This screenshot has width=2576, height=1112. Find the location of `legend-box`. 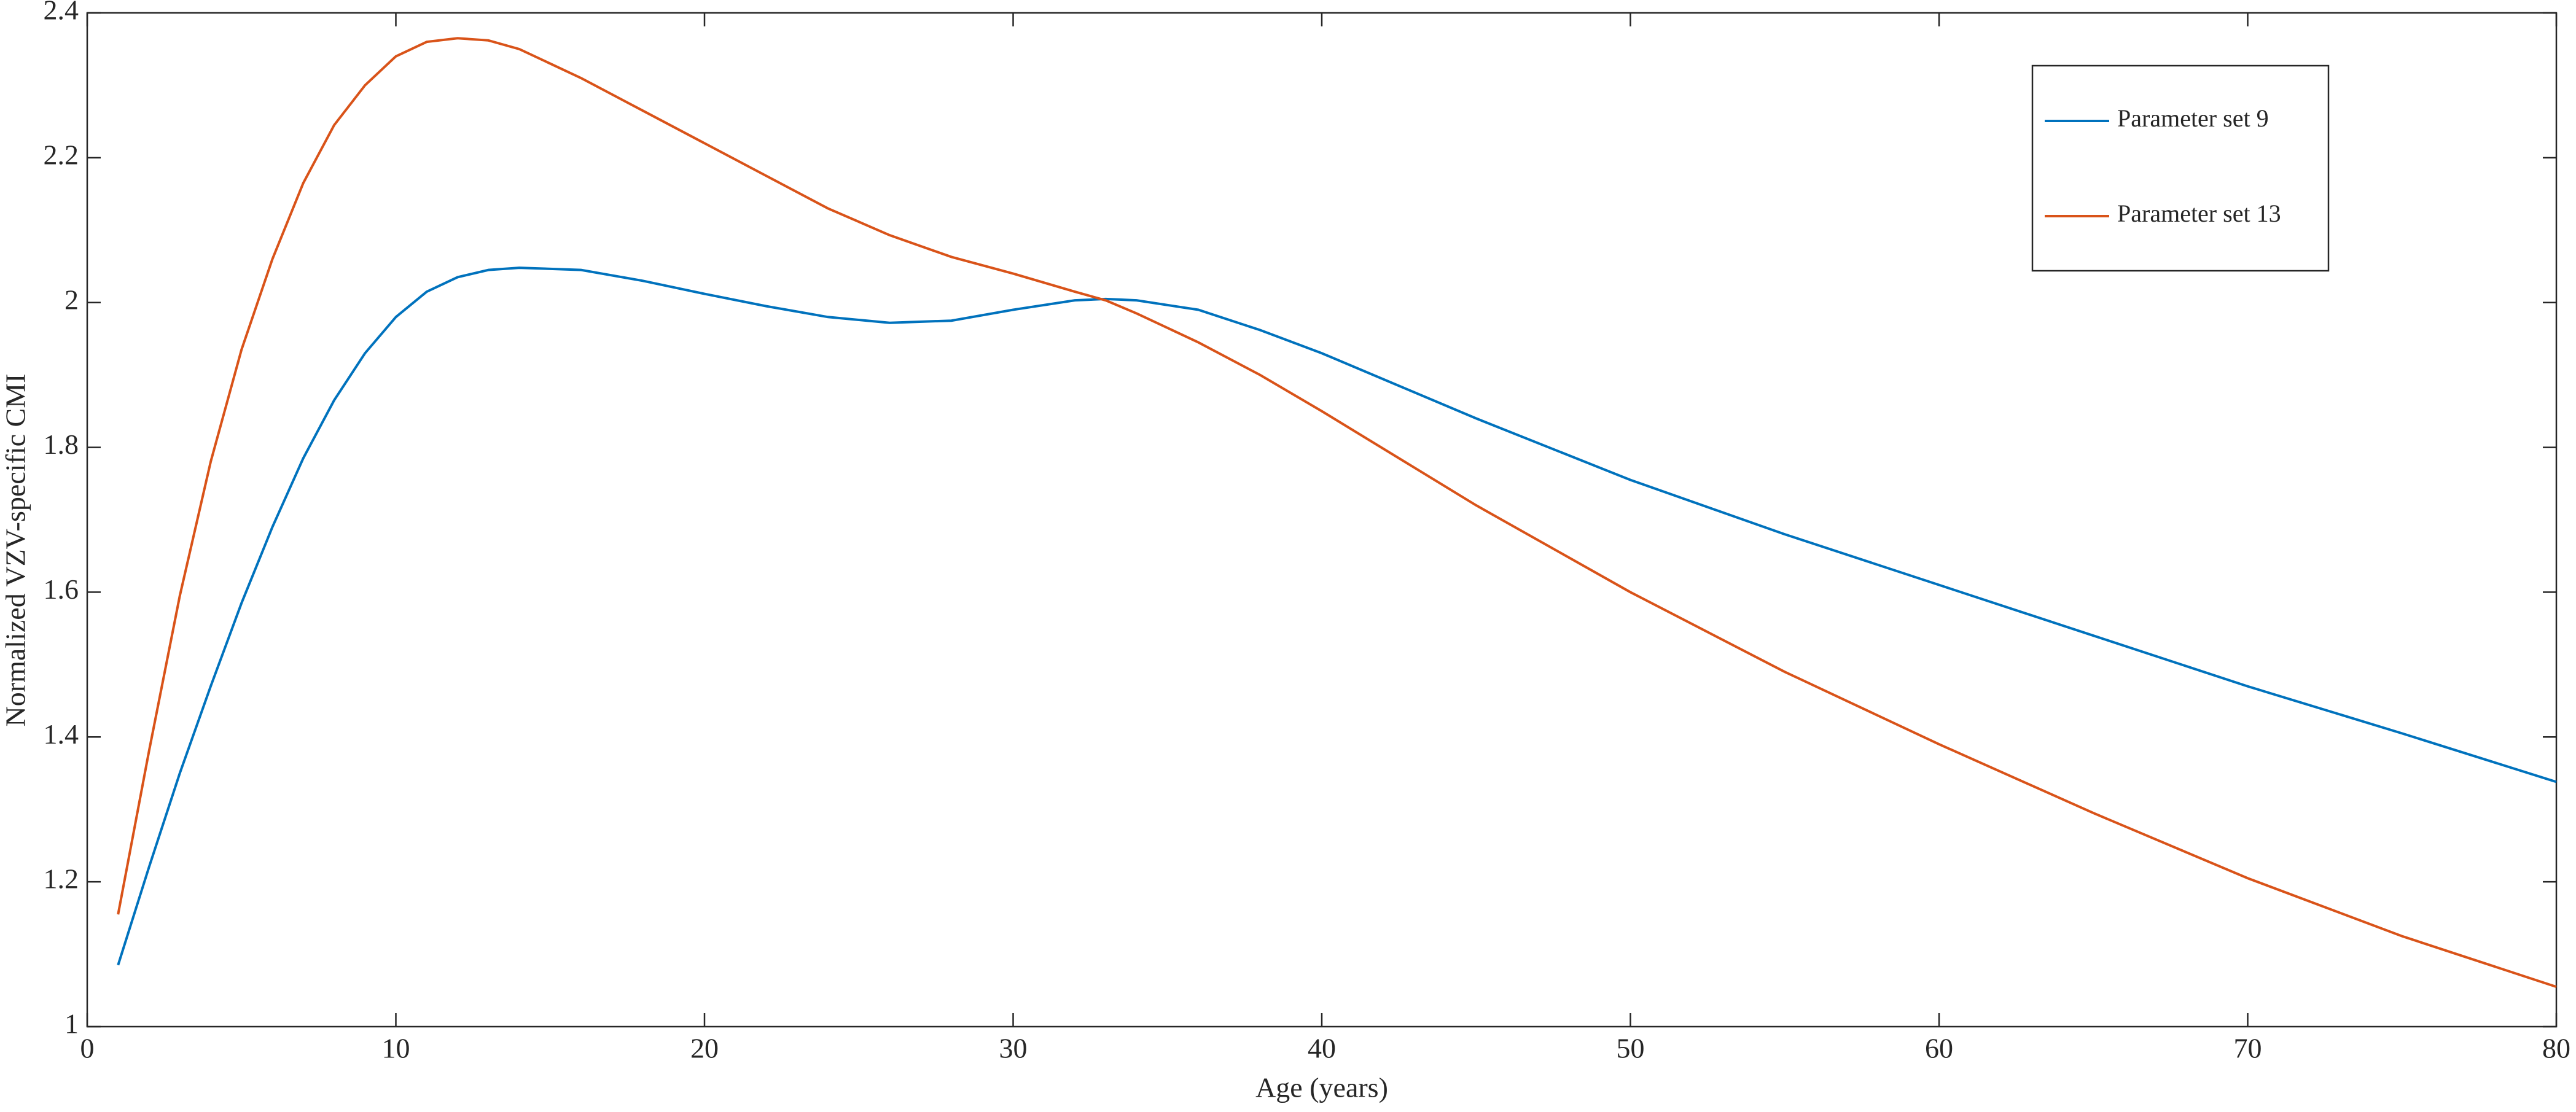

legend-box is located at coordinates (2180, 168).